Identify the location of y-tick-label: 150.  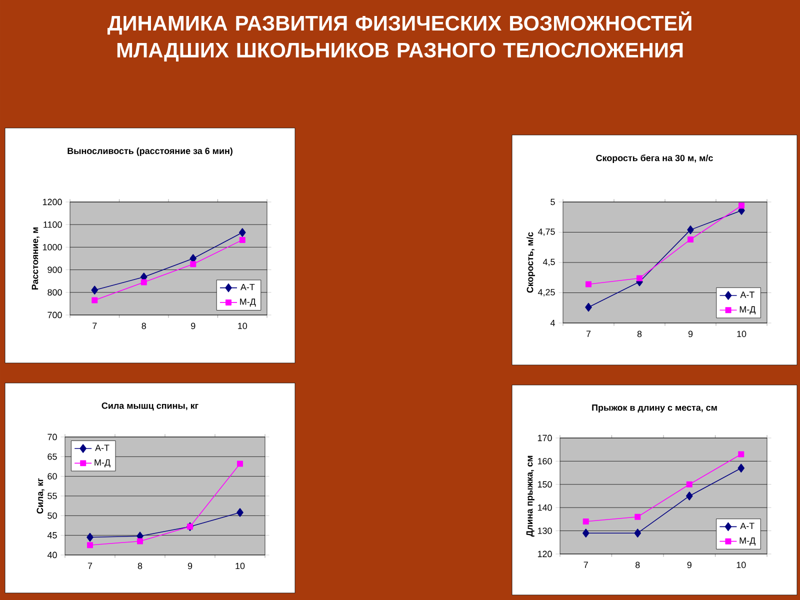
(545, 484).